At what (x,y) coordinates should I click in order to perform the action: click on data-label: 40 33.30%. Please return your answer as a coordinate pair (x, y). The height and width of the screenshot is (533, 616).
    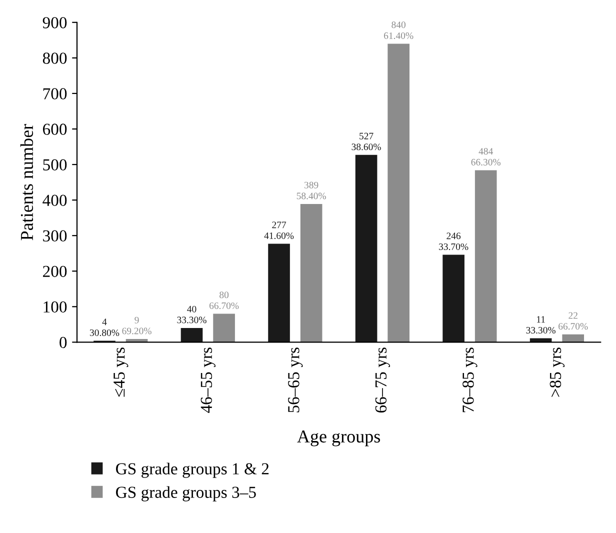
    Looking at the image, I should click on (191, 315).